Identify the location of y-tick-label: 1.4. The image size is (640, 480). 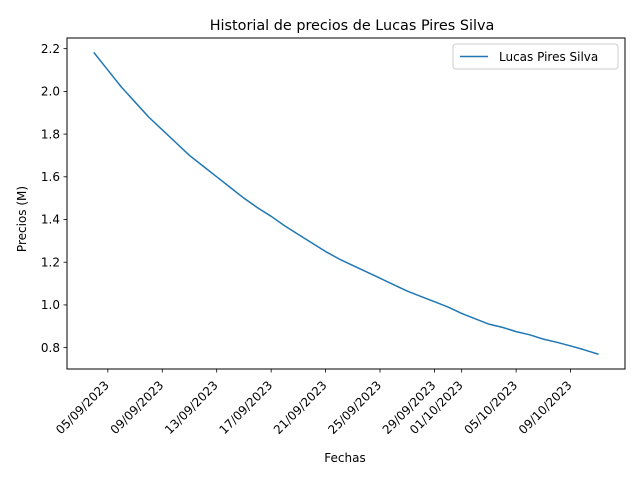
(50, 220).